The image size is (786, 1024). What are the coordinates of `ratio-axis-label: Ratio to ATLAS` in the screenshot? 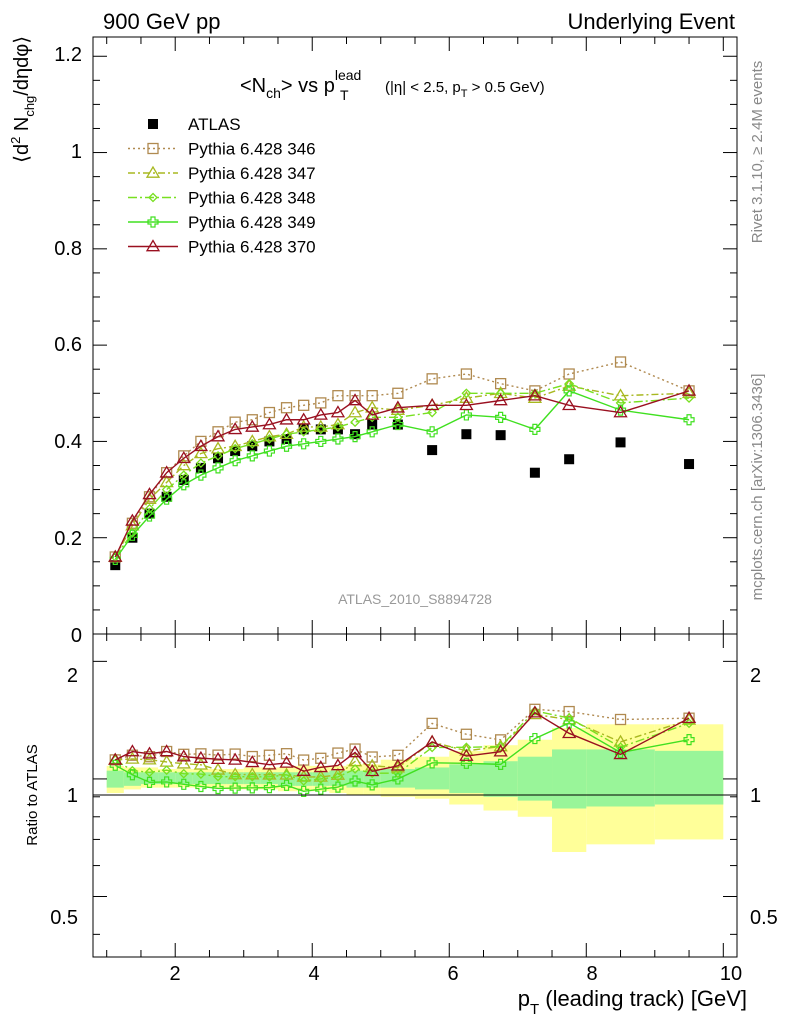 It's located at (32, 794).